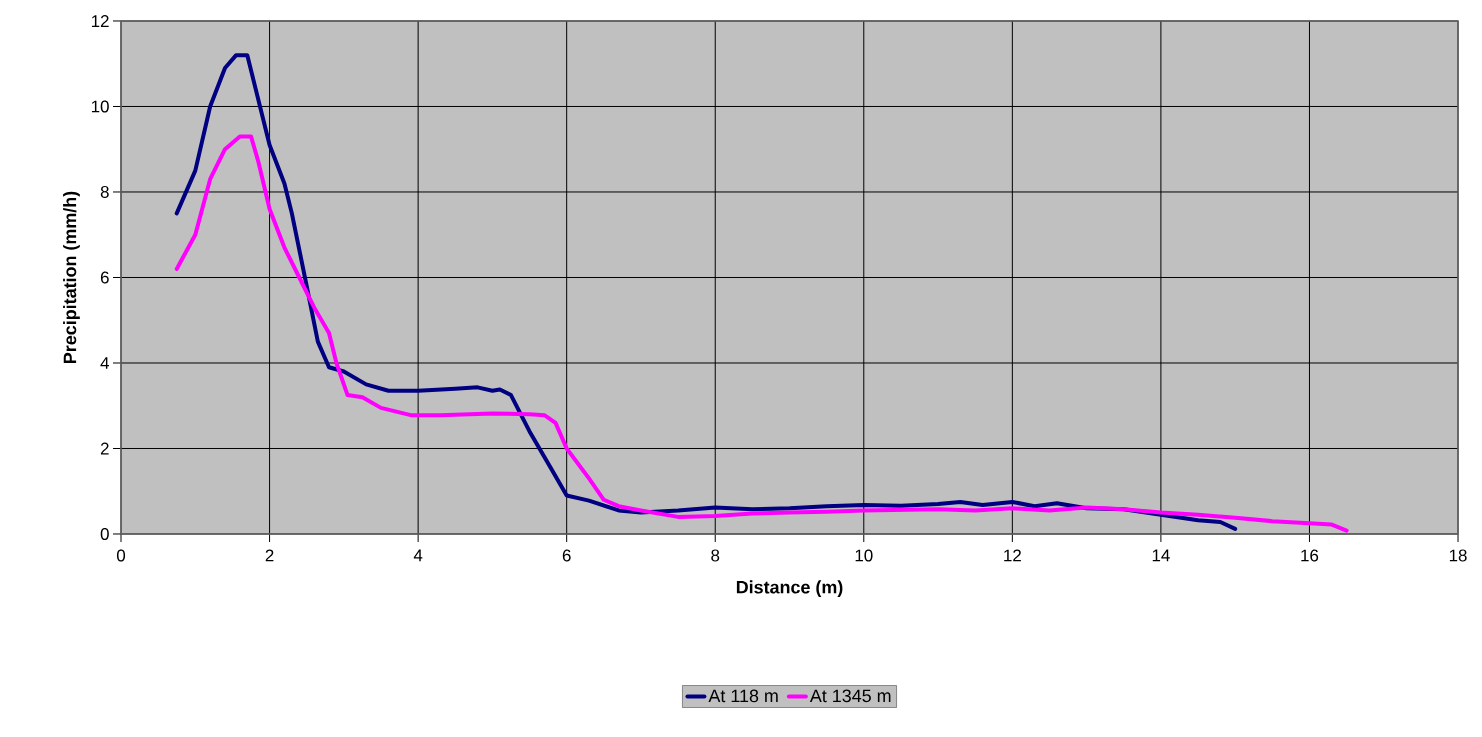  What do you see at coordinates (1161, 555) in the screenshot?
I see `x-tick-label: 14` at bounding box center [1161, 555].